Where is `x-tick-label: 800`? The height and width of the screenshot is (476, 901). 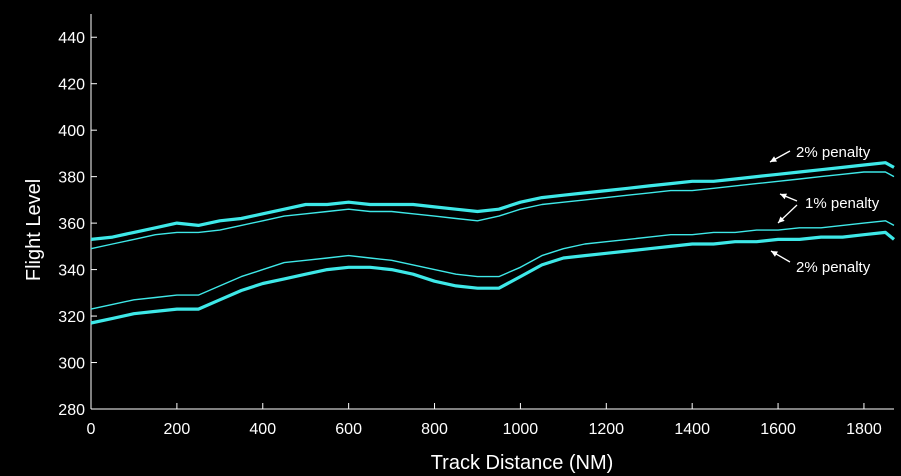
x-tick-label: 800 is located at coordinates (434, 429).